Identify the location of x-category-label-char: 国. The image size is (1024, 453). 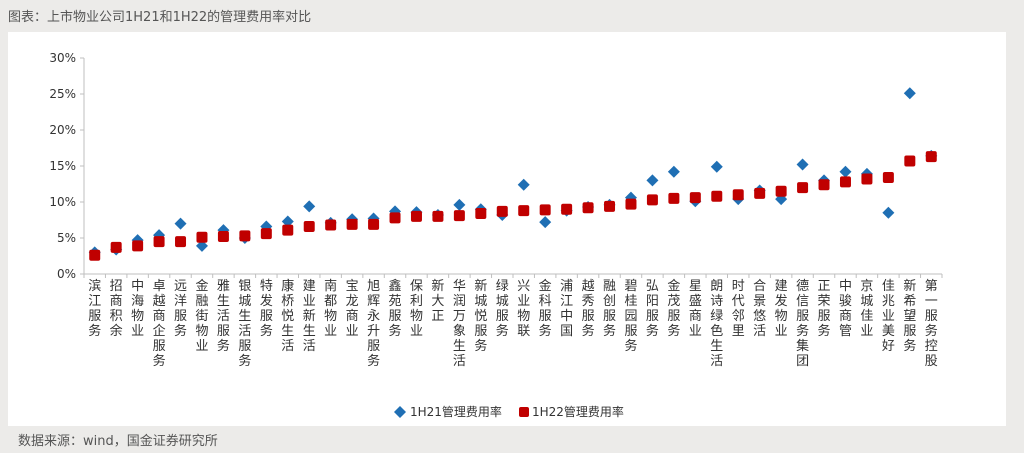
(566, 331).